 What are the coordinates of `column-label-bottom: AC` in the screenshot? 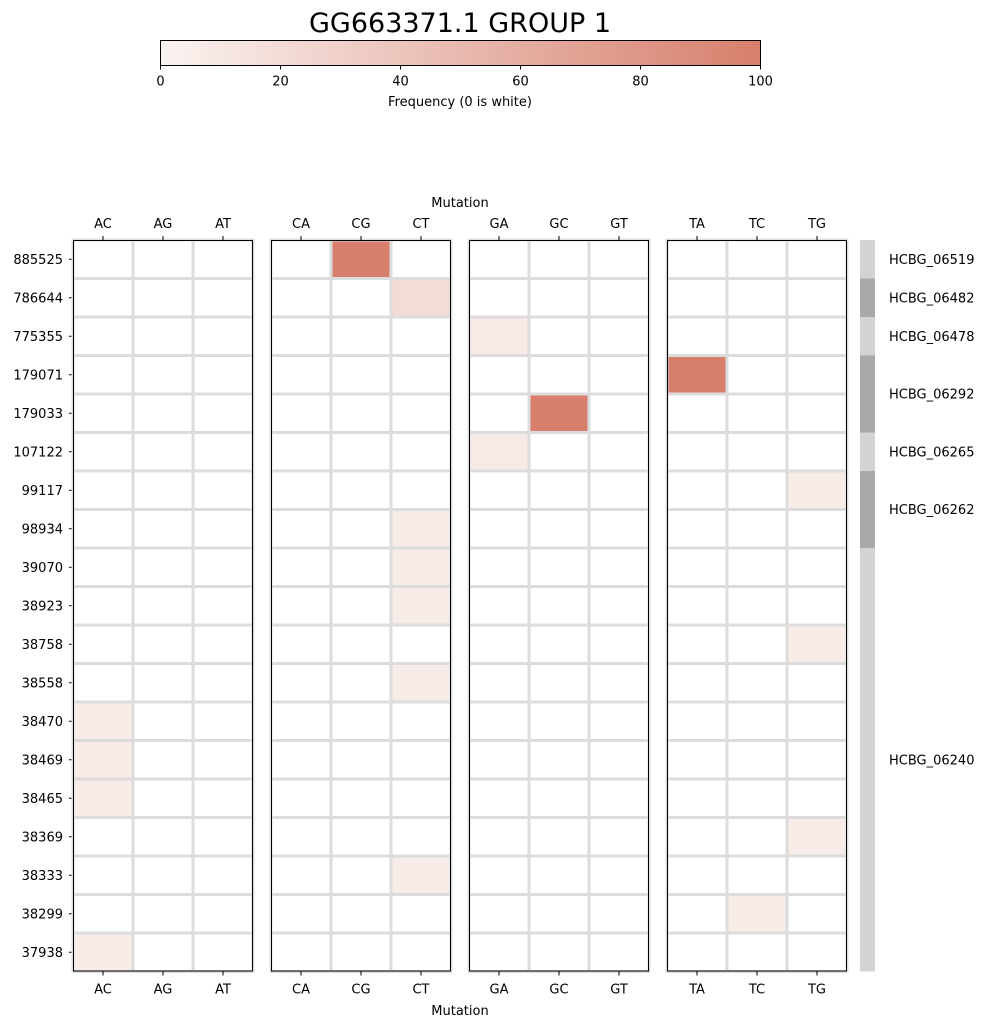 It's located at (103, 990).